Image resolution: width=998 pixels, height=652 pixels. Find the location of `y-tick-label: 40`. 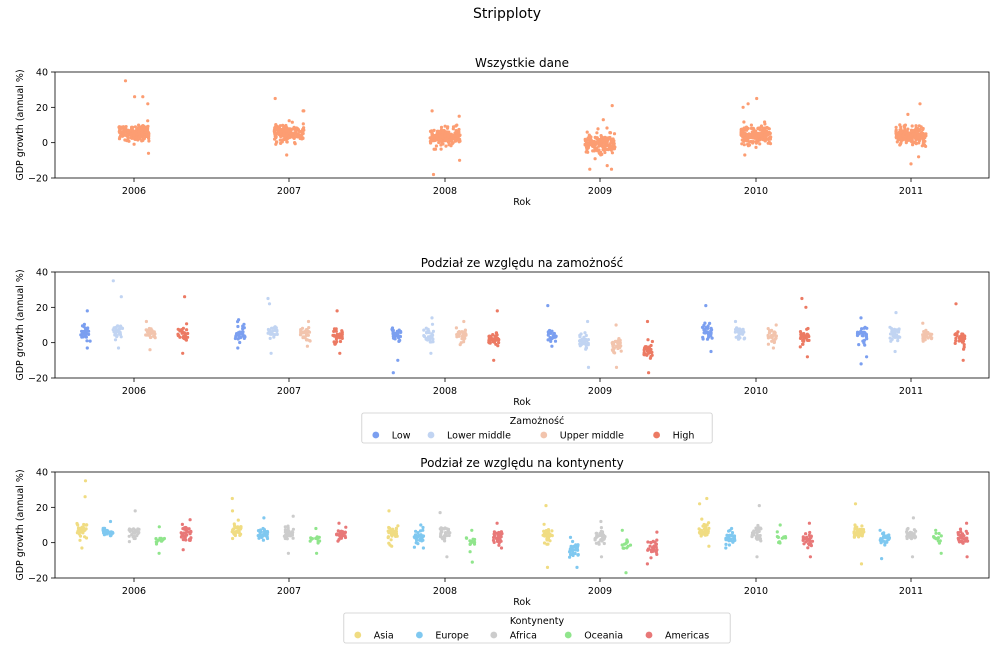

y-tick-label: 40 is located at coordinates (42, 273).